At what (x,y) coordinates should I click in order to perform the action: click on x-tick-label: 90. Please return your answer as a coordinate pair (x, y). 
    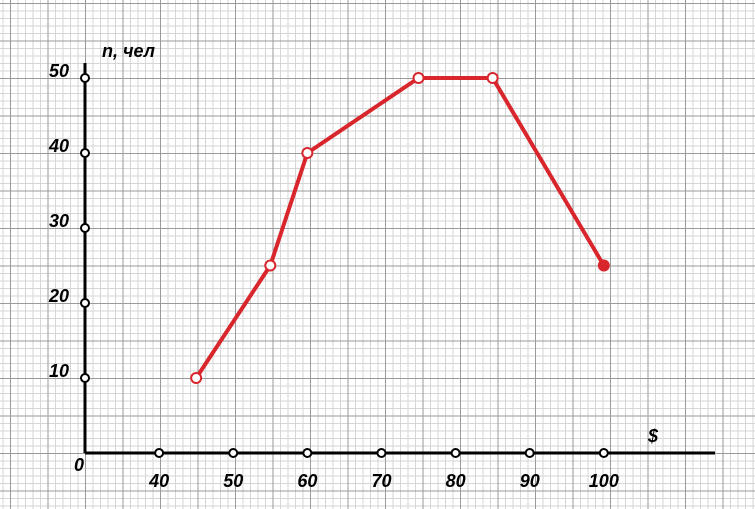
    Looking at the image, I should click on (530, 481).